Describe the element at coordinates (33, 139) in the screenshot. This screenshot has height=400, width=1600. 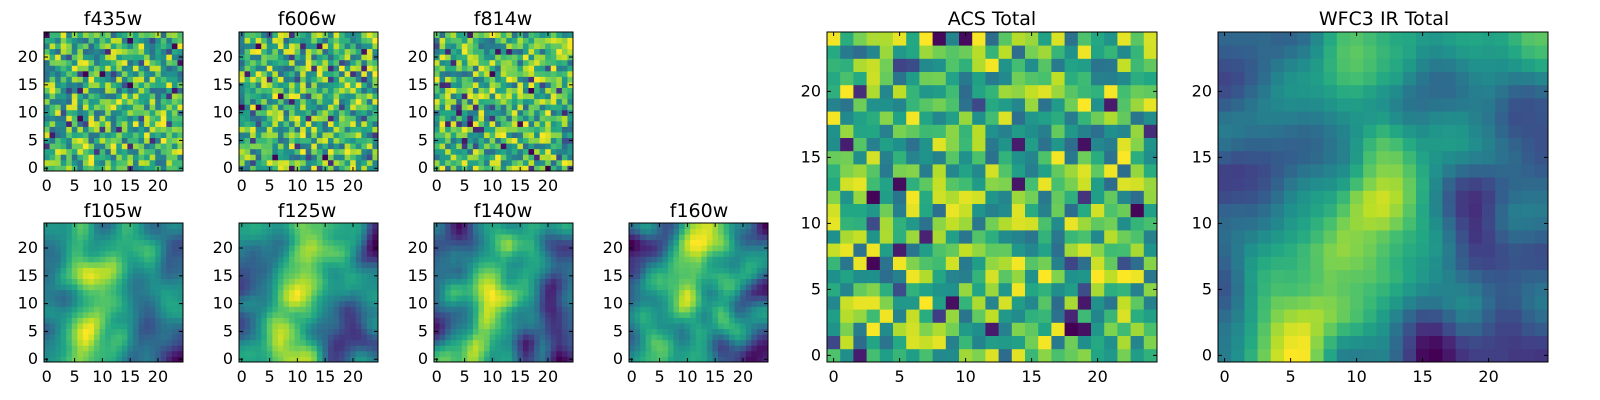
I see `y-tick-label: 5` at that location.